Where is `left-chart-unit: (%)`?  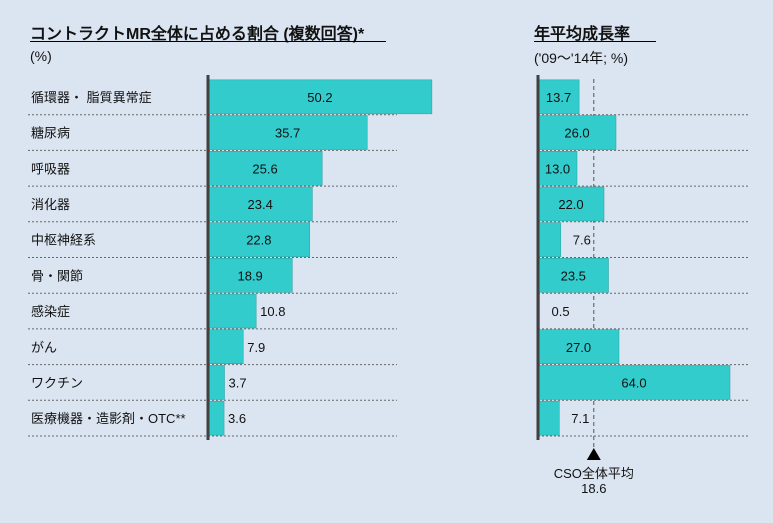 left-chart-unit: (%) is located at coordinates (41, 56).